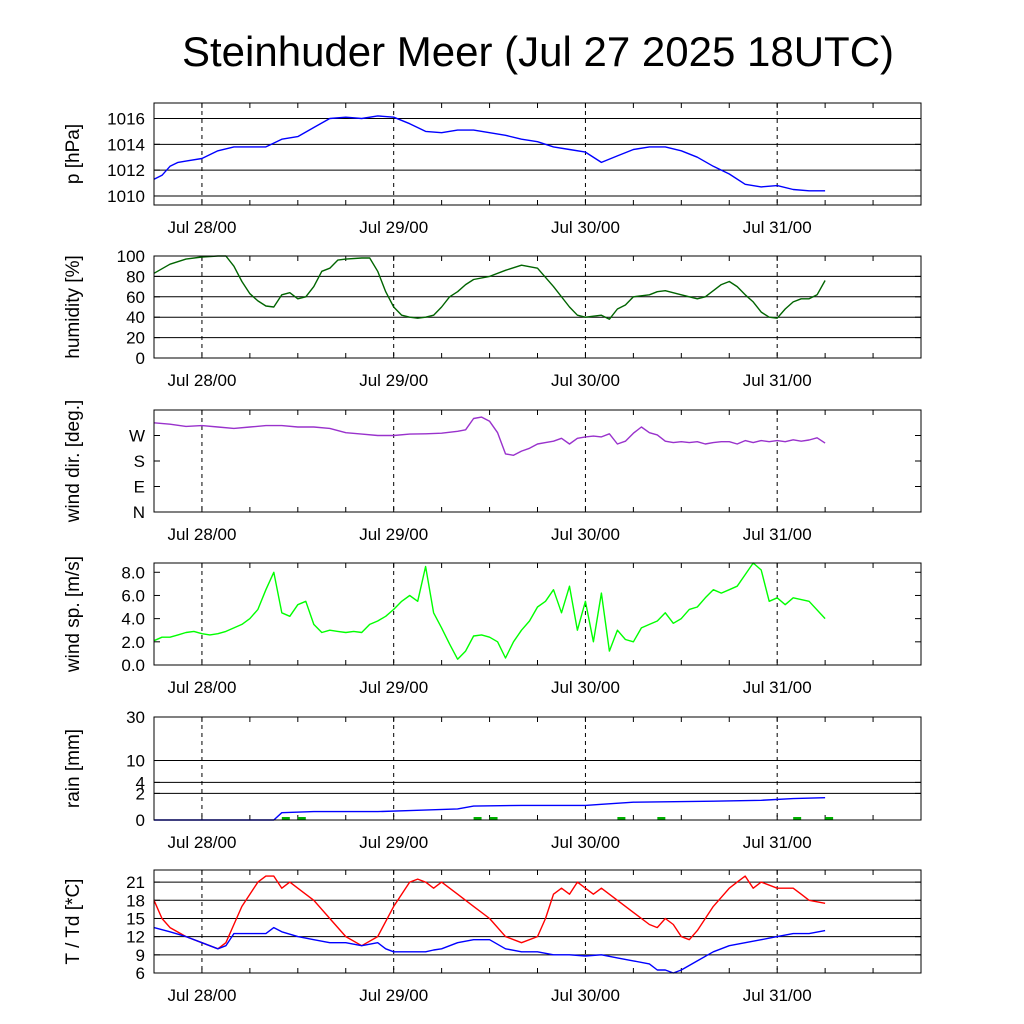 The image size is (1024, 1024). I want to click on y-tick-label: 9, so click(140, 955).